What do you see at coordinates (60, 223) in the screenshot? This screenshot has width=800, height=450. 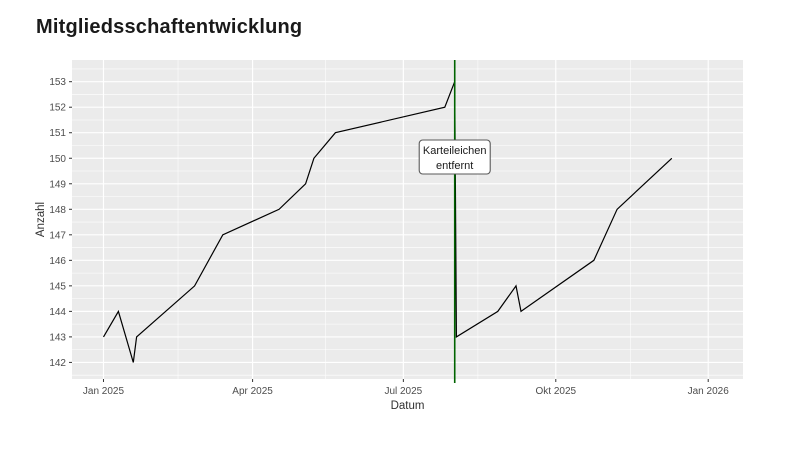 I see `y-axis: 142 143 144 145 146 147 148 149 150 151 152 153` at bounding box center [60, 223].